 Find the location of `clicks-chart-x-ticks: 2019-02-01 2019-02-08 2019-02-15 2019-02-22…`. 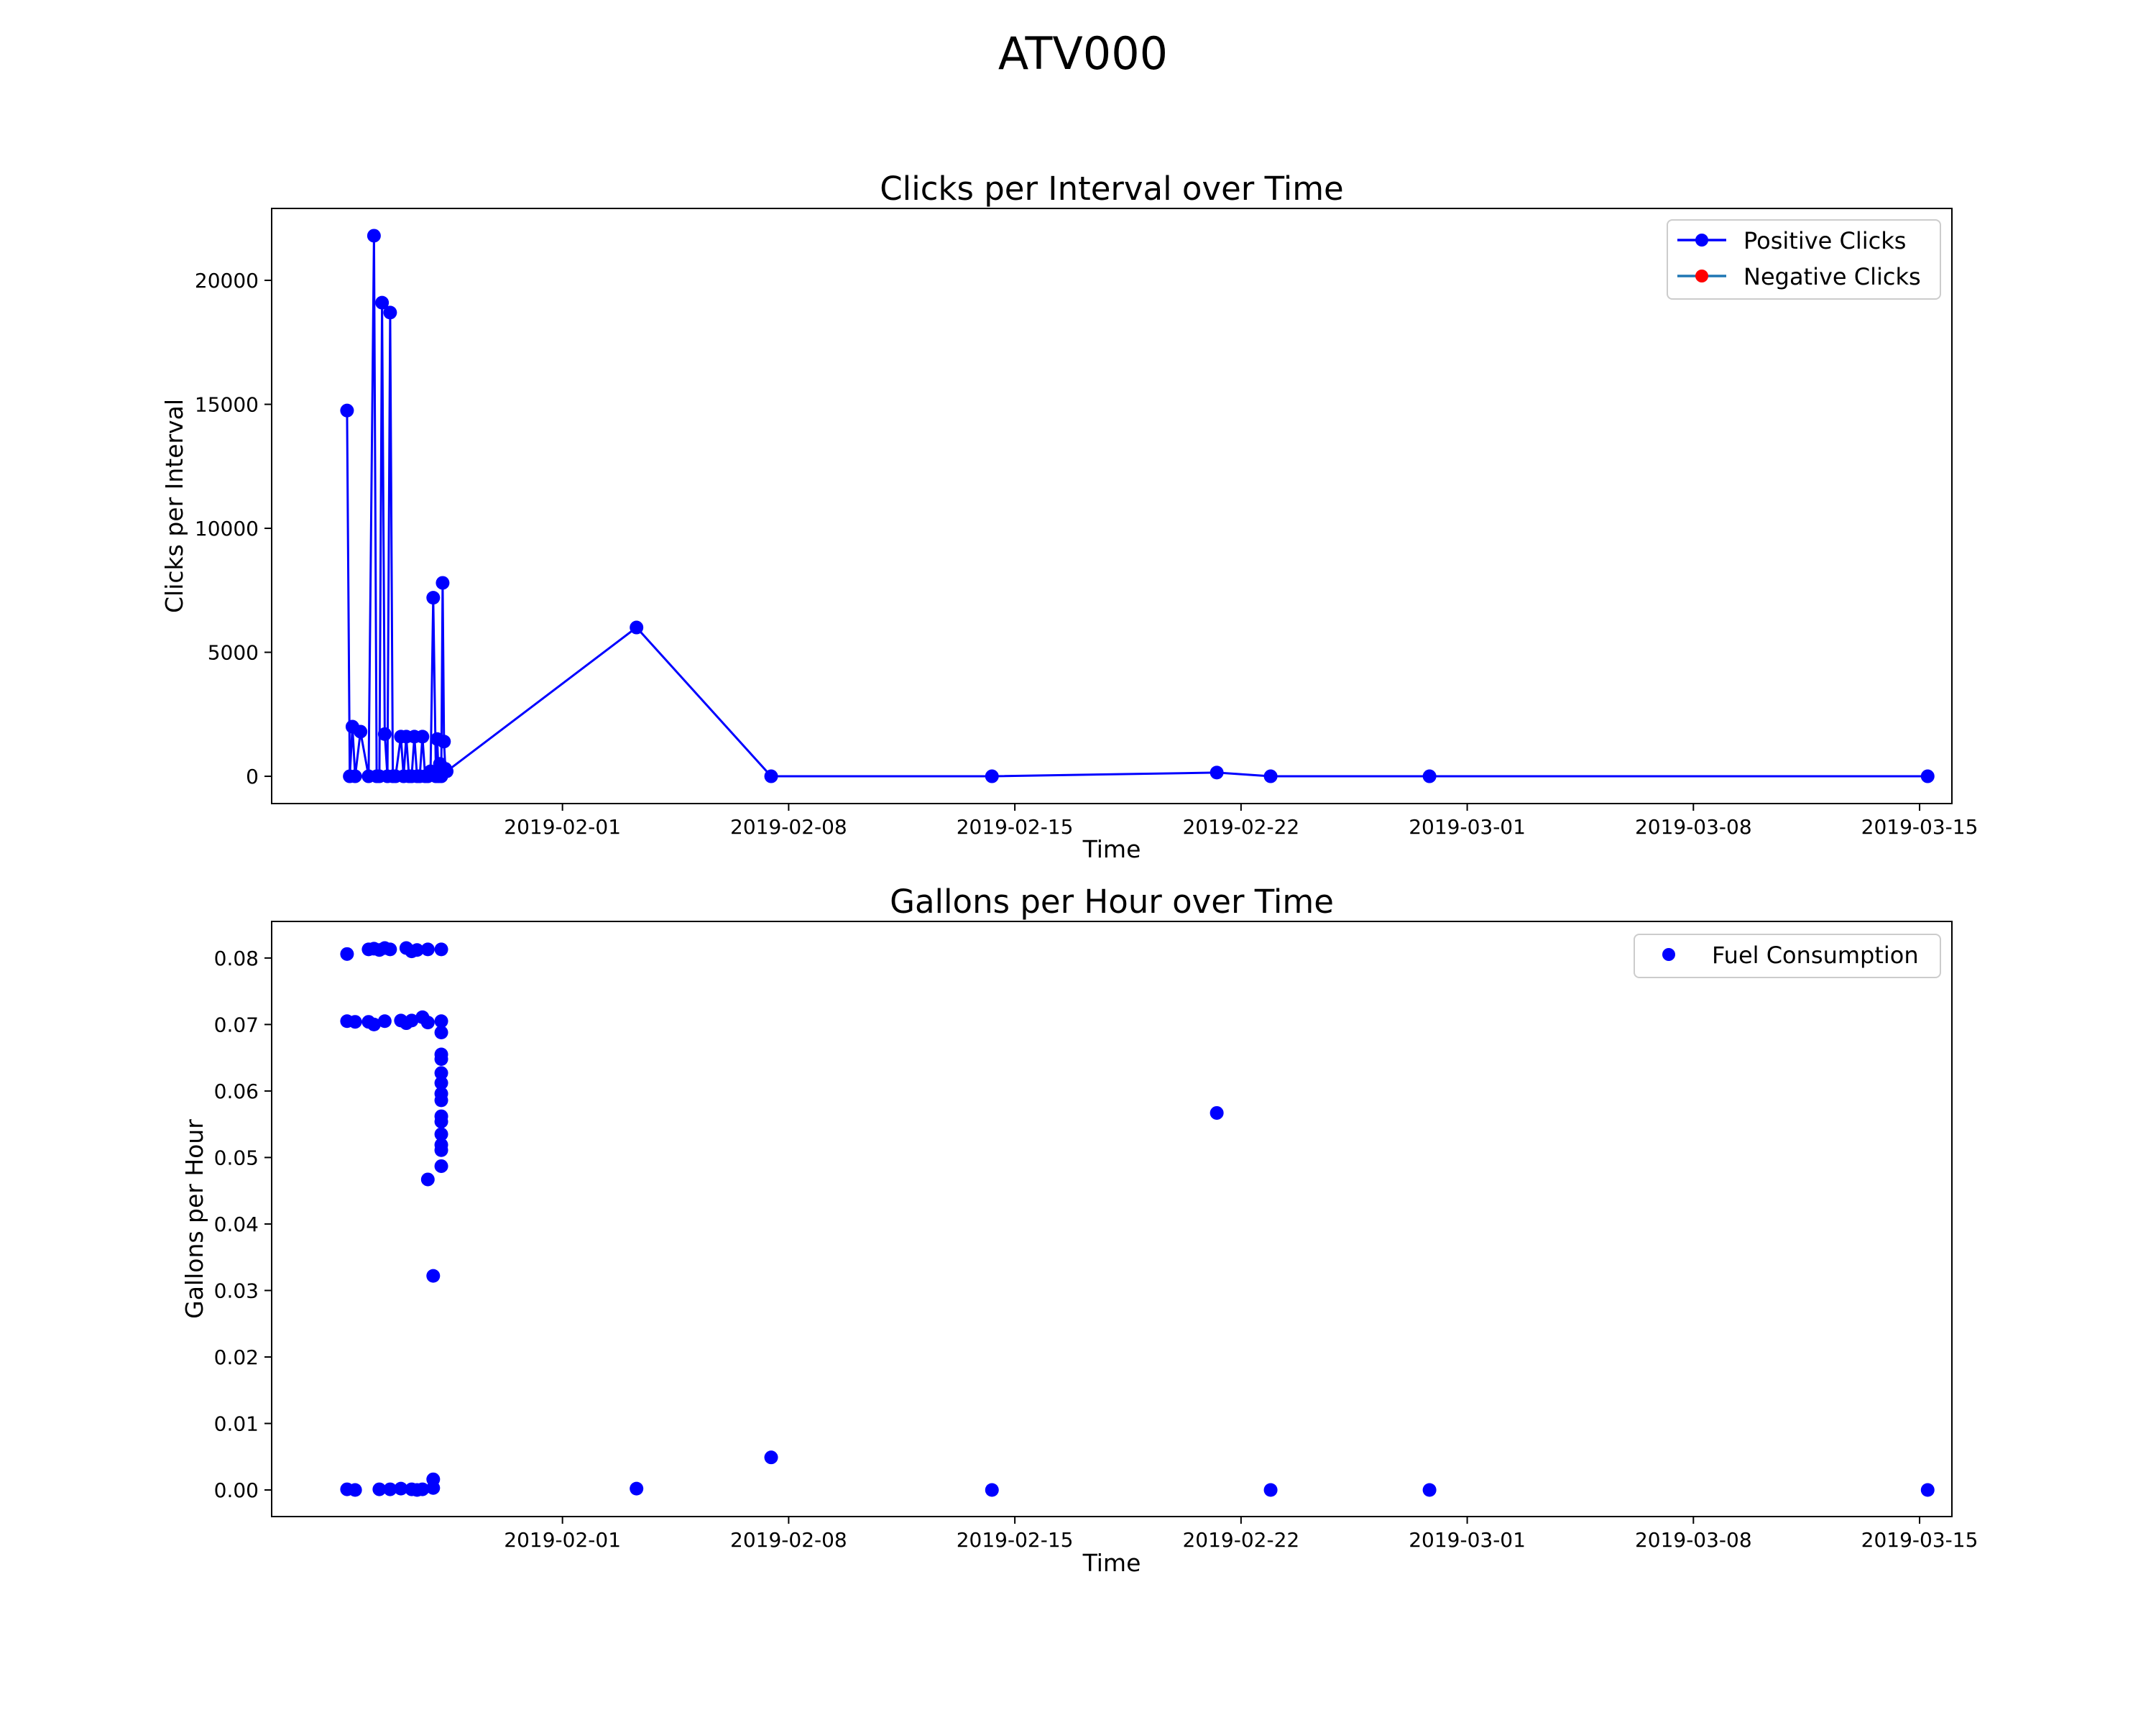

clicks-chart-x-ticks: 2019-02-01 2019-02-08 2019-02-15 2019-02-22… is located at coordinates (1241, 821).